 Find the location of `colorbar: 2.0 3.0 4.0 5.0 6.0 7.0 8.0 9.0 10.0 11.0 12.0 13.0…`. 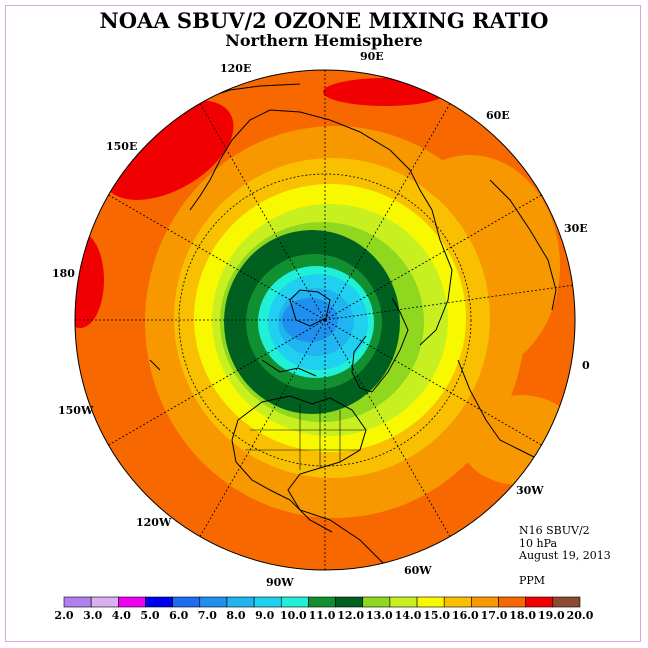

colorbar: 2.0 3.0 4.0 5.0 6.0 7.0 8.0 9.0 10.0 11.0 12.0 13.0… is located at coordinates (324, 609).